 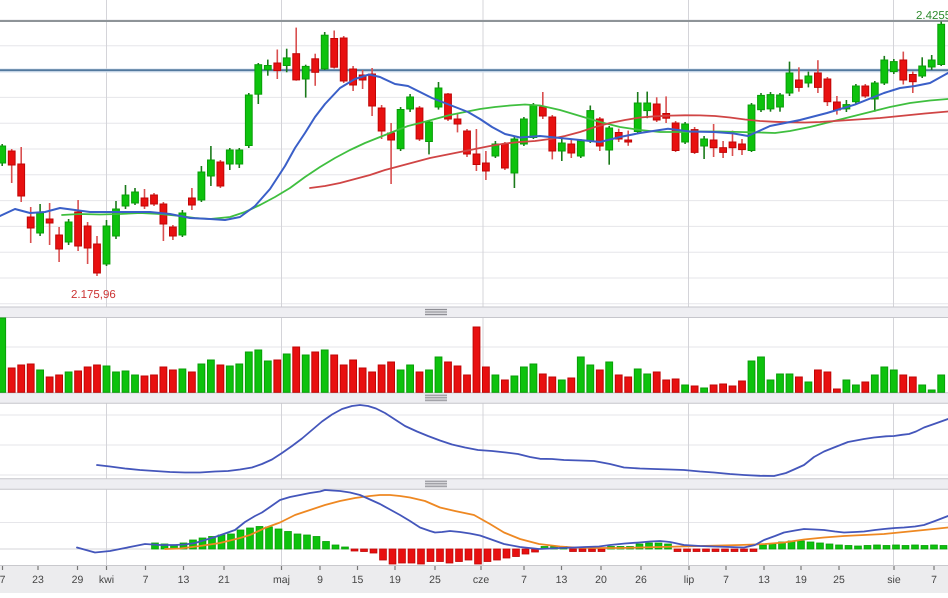 I want to click on svg-text: 21, so click(x=224, y=580).